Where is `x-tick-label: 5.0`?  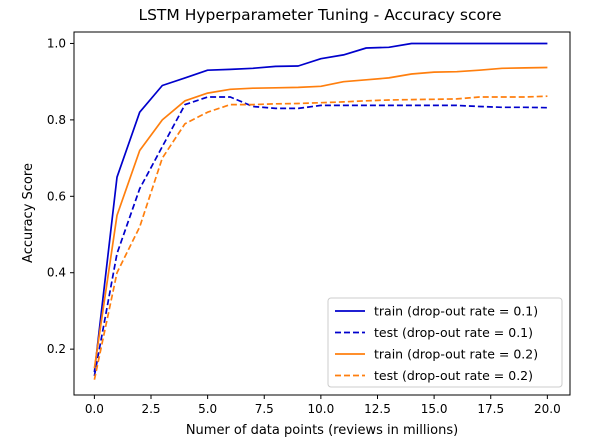 x-tick-label: 5.0 is located at coordinates (207, 409).